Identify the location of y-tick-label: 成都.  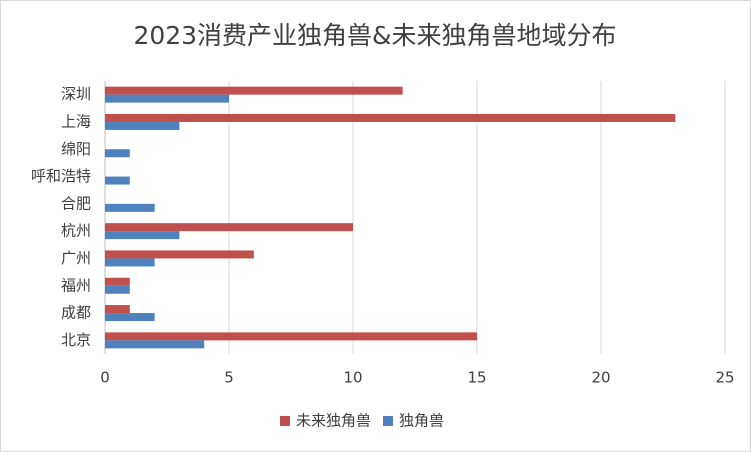
(76, 313).